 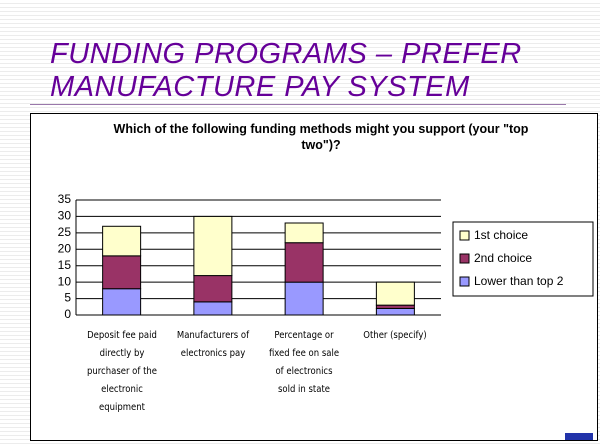 What do you see at coordinates (213, 344) in the screenshot?
I see `x-tick-label: Manufacturers of electronics pay` at bounding box center [213, 344].